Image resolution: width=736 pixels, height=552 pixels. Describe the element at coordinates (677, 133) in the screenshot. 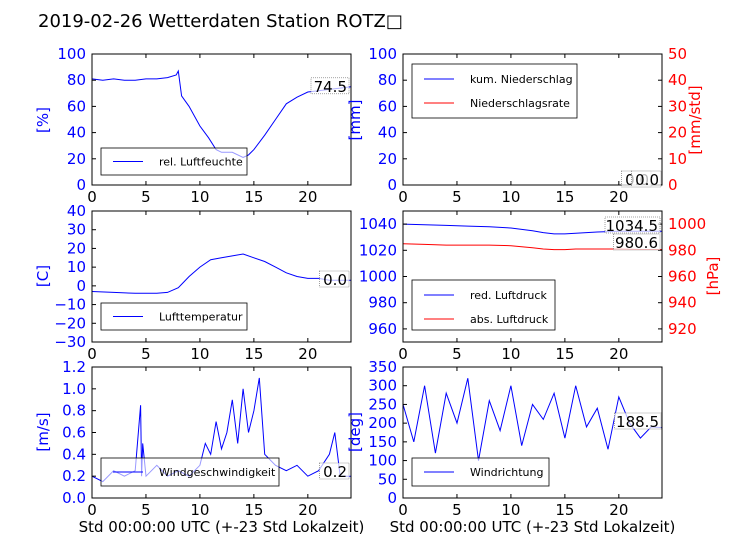

I see `y-right-tick-label: 20` at that location.